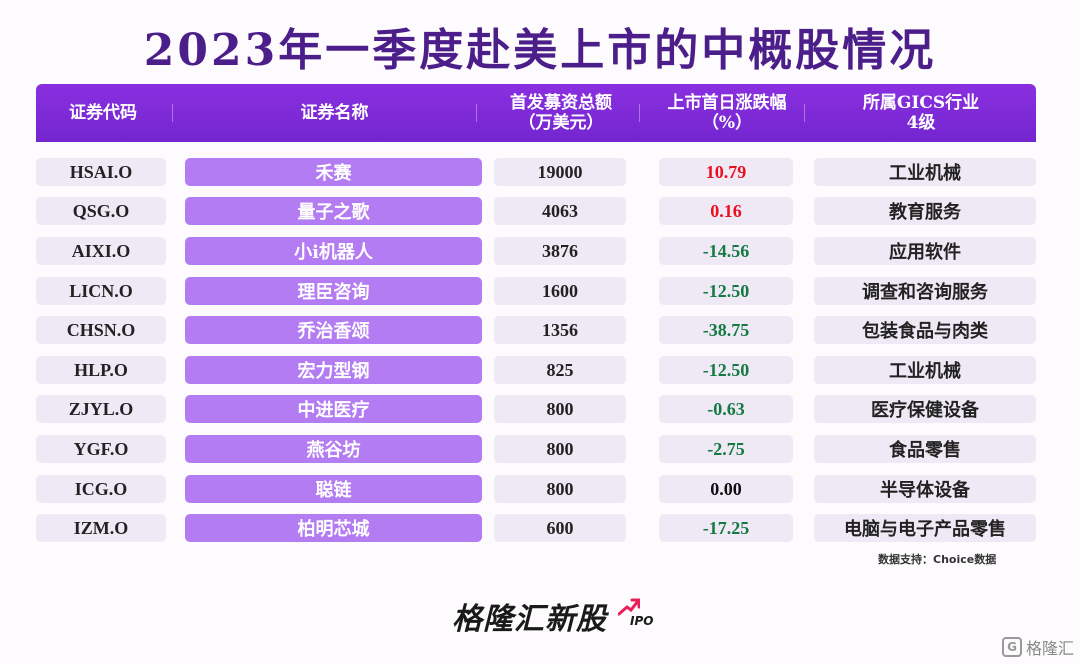 Image resolution: width=1080 pixels, height=664 pixels. I want to click on header-code: 证券代码, so click(103, 113).